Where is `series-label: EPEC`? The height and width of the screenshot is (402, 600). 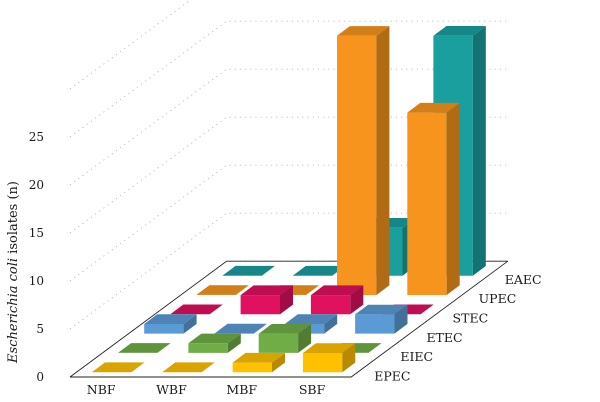 series-label: EPEC is located at coordinates (392, 375).